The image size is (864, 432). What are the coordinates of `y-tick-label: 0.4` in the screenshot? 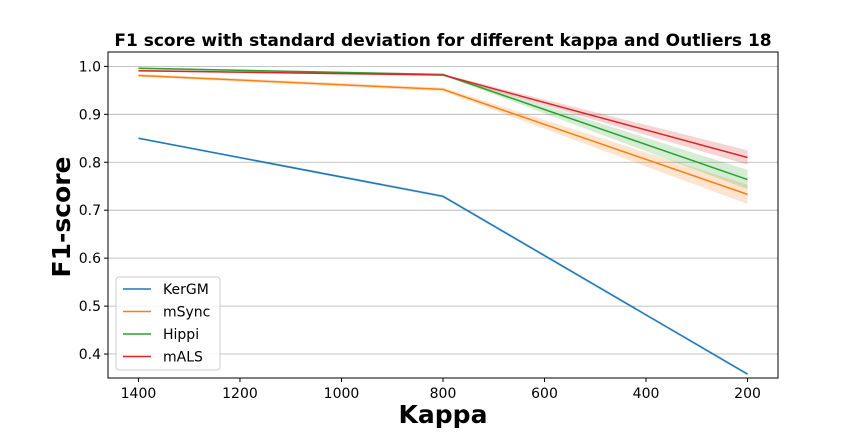 It's located at (90, 355).